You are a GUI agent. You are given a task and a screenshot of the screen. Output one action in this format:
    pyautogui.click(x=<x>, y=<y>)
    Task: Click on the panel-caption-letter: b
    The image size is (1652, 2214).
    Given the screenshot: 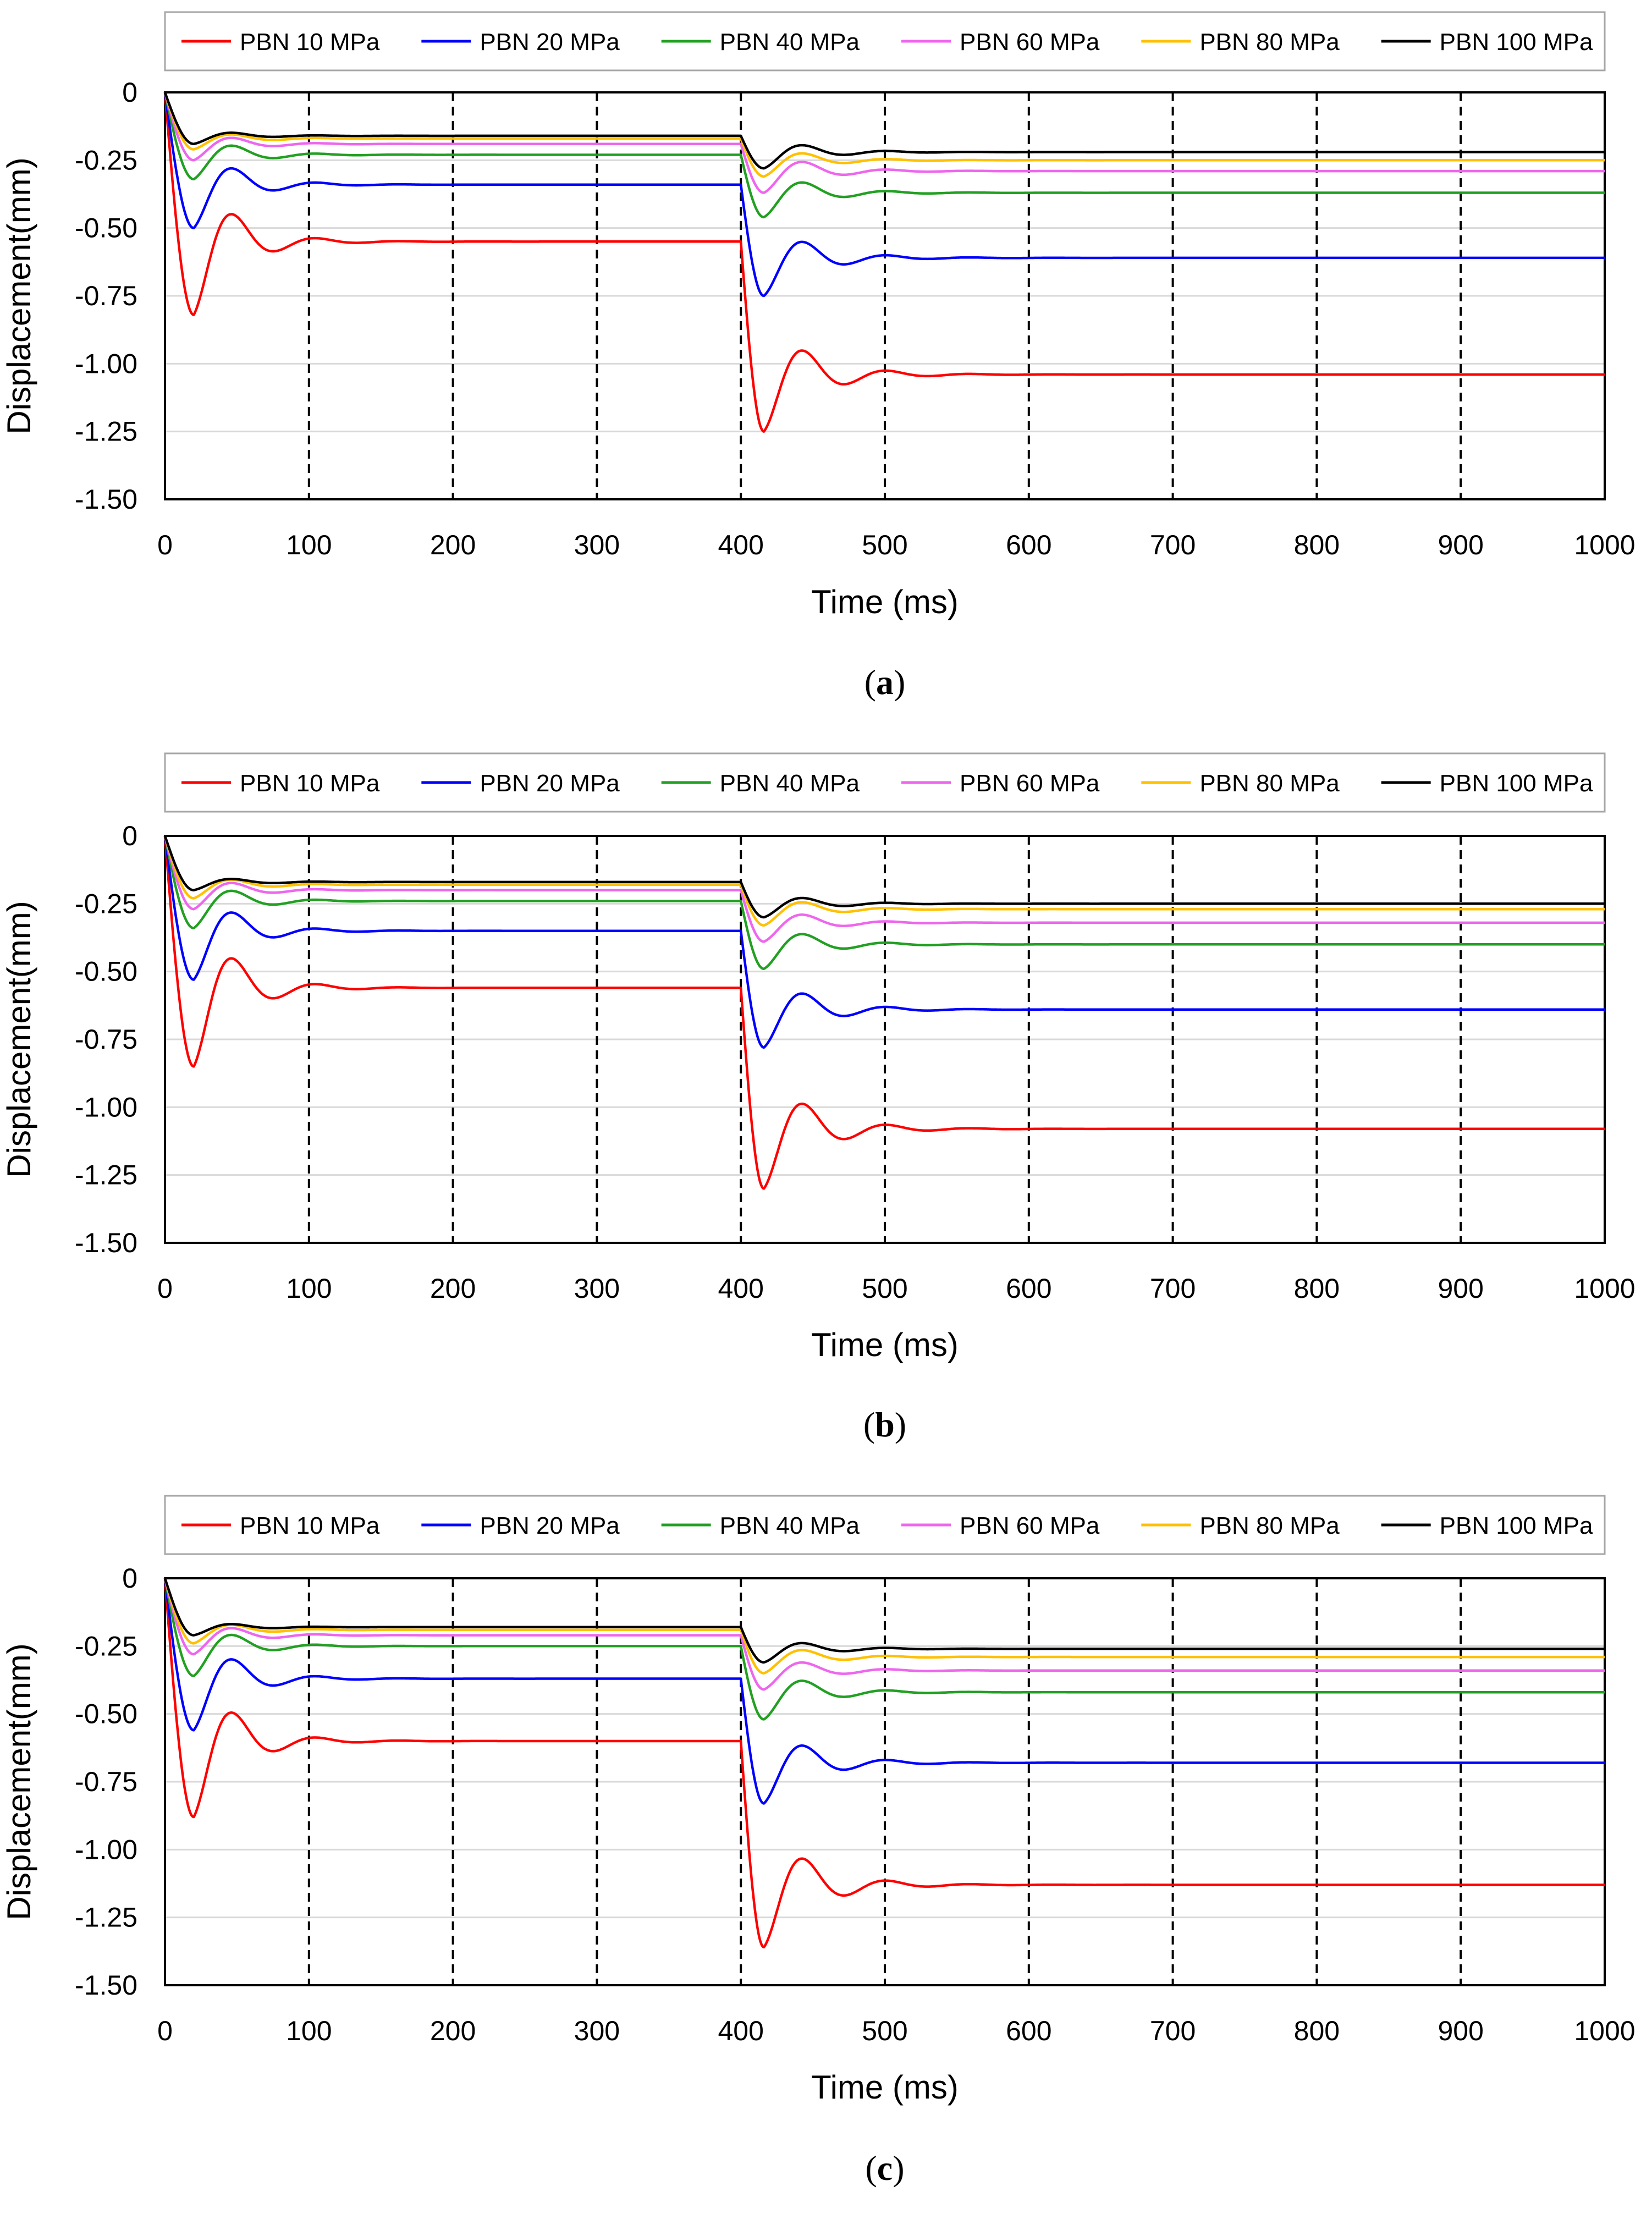 What is the action you would take?
    pyautogui.click(x=885, y=1424)
    